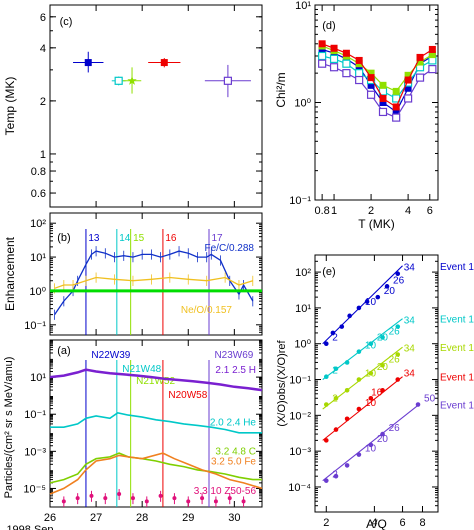  What do you see at coordinates (457, 320) in the screenshot?
I see `panel-e-series-label-1: Event 14` at bounding box center [457, 320].